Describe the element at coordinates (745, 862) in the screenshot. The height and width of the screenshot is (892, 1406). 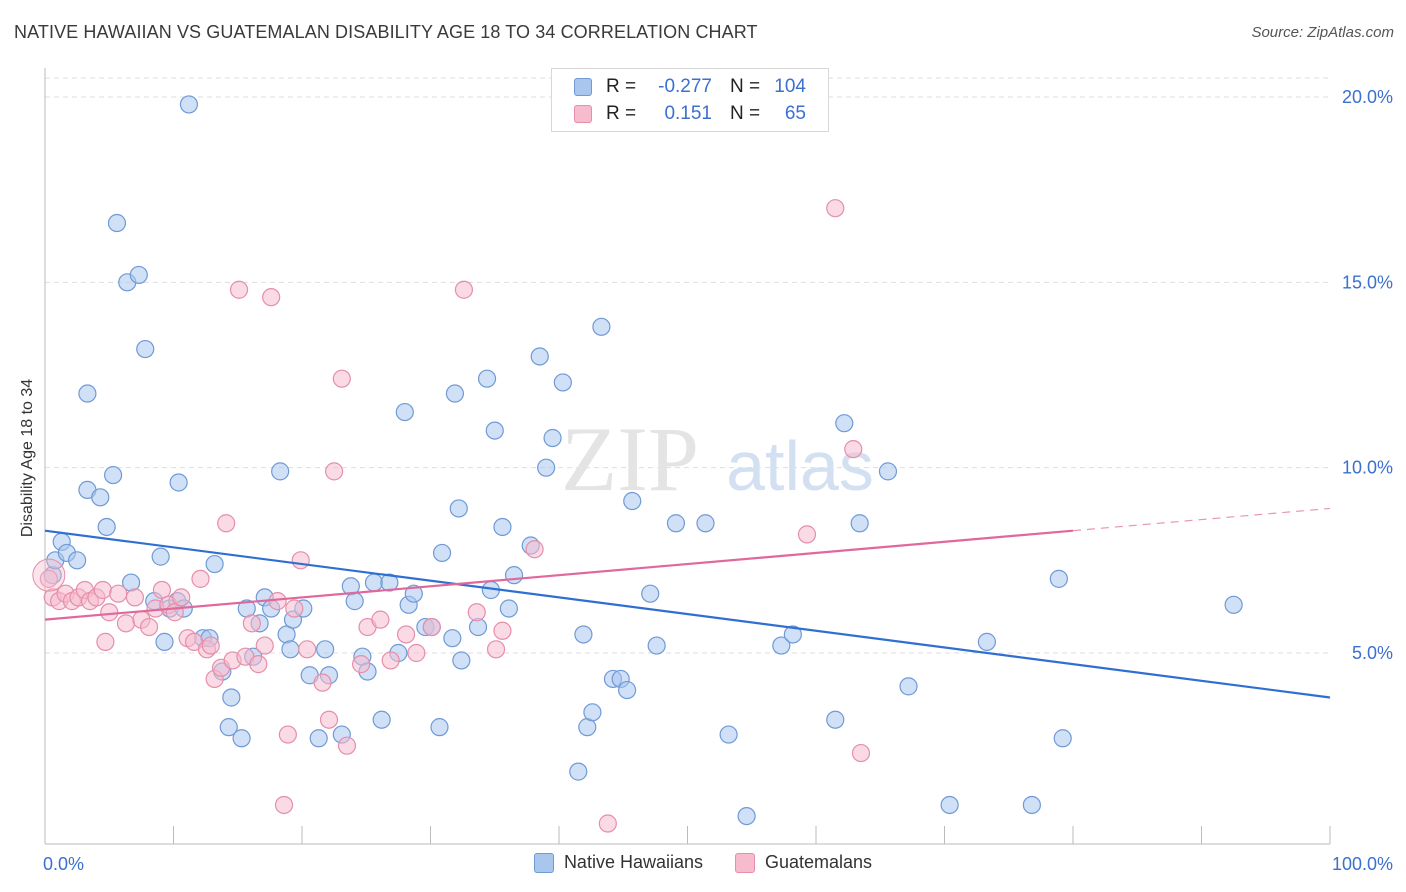
I see `legend-swatch-pink` at that location.